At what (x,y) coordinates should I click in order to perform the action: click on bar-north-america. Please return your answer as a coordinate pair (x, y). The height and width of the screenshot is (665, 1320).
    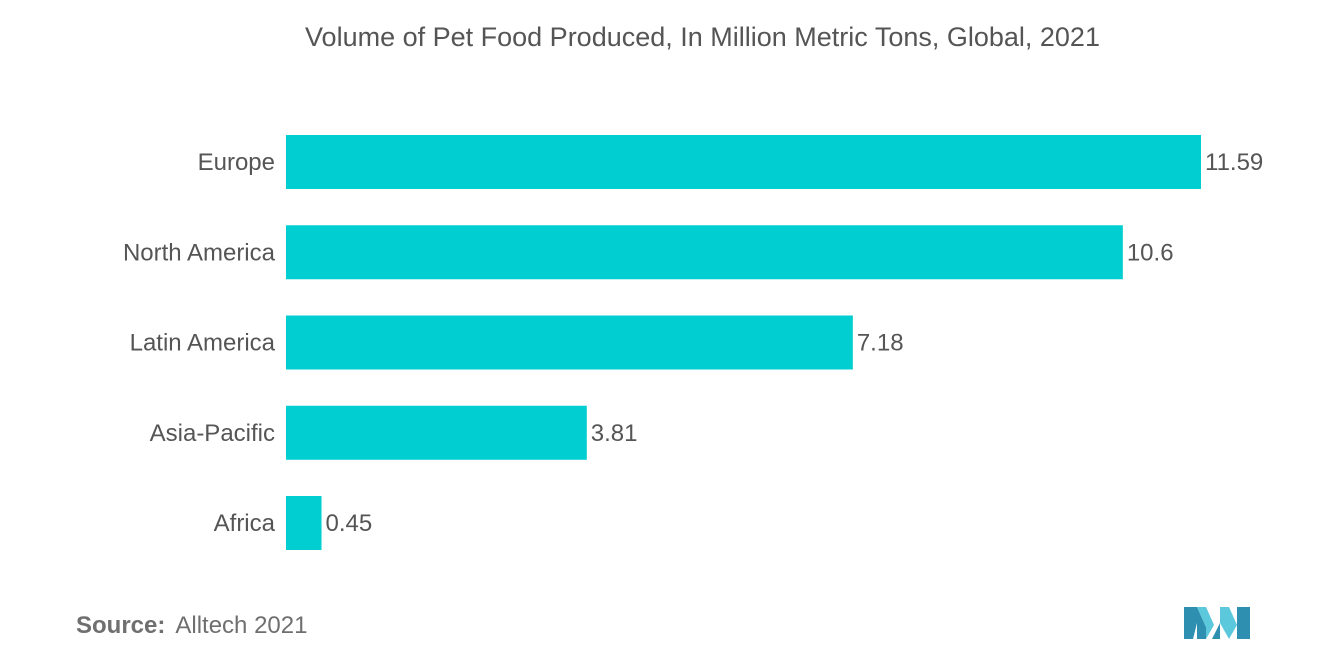
    Looking at the image, I should click on (704, 252).